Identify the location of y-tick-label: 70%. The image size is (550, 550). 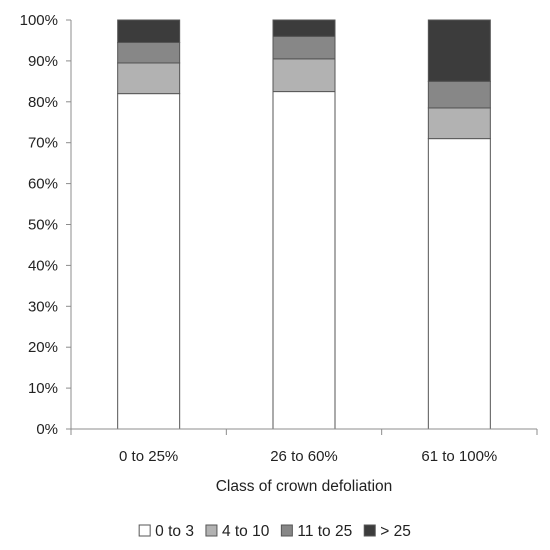
(43, 143).